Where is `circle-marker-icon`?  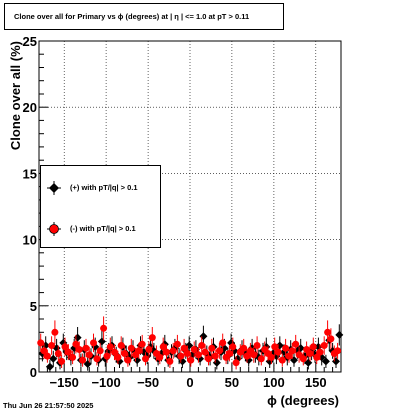 circle-marker-icon is located at coordinates (54, 229).